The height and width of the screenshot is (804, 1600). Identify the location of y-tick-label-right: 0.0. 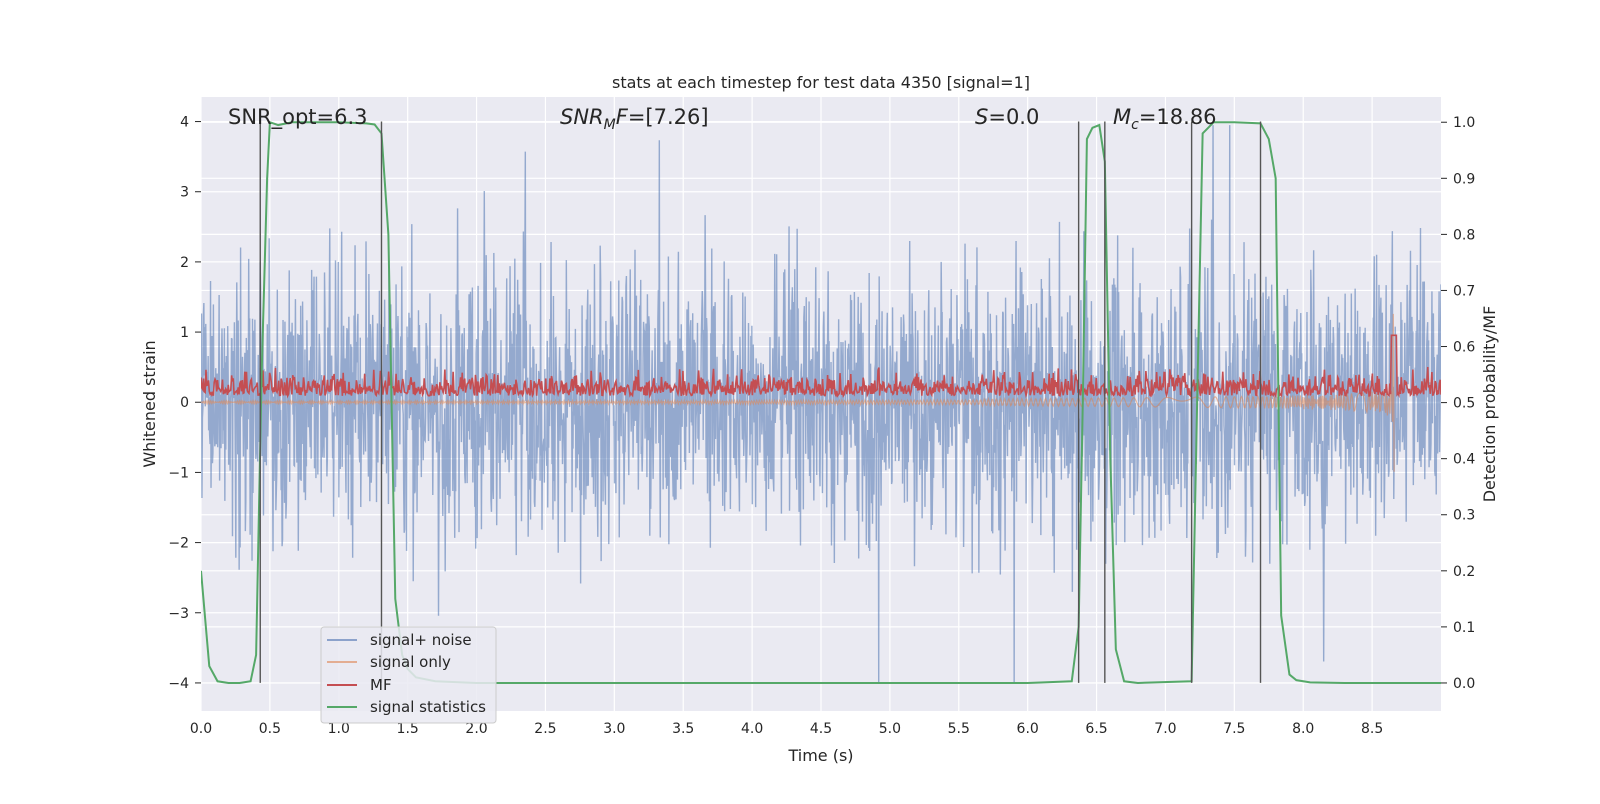
(1464, 684).